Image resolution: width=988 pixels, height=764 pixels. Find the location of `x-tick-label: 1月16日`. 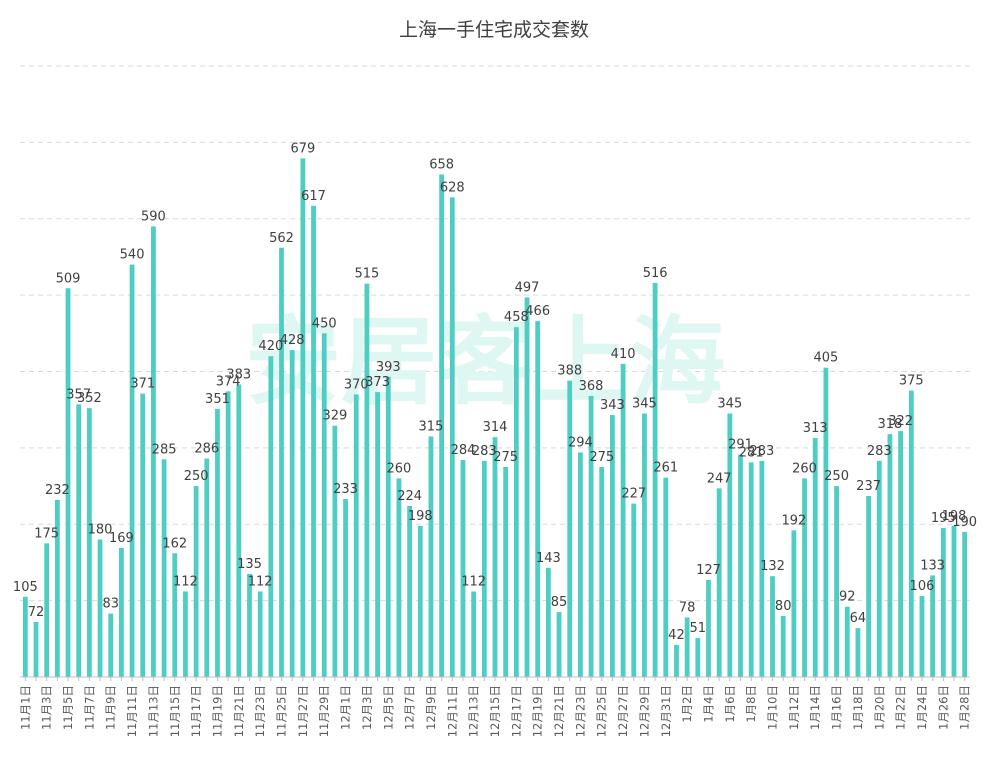

x-tick-label: 1月16日 is located at coordinates (837, 707).